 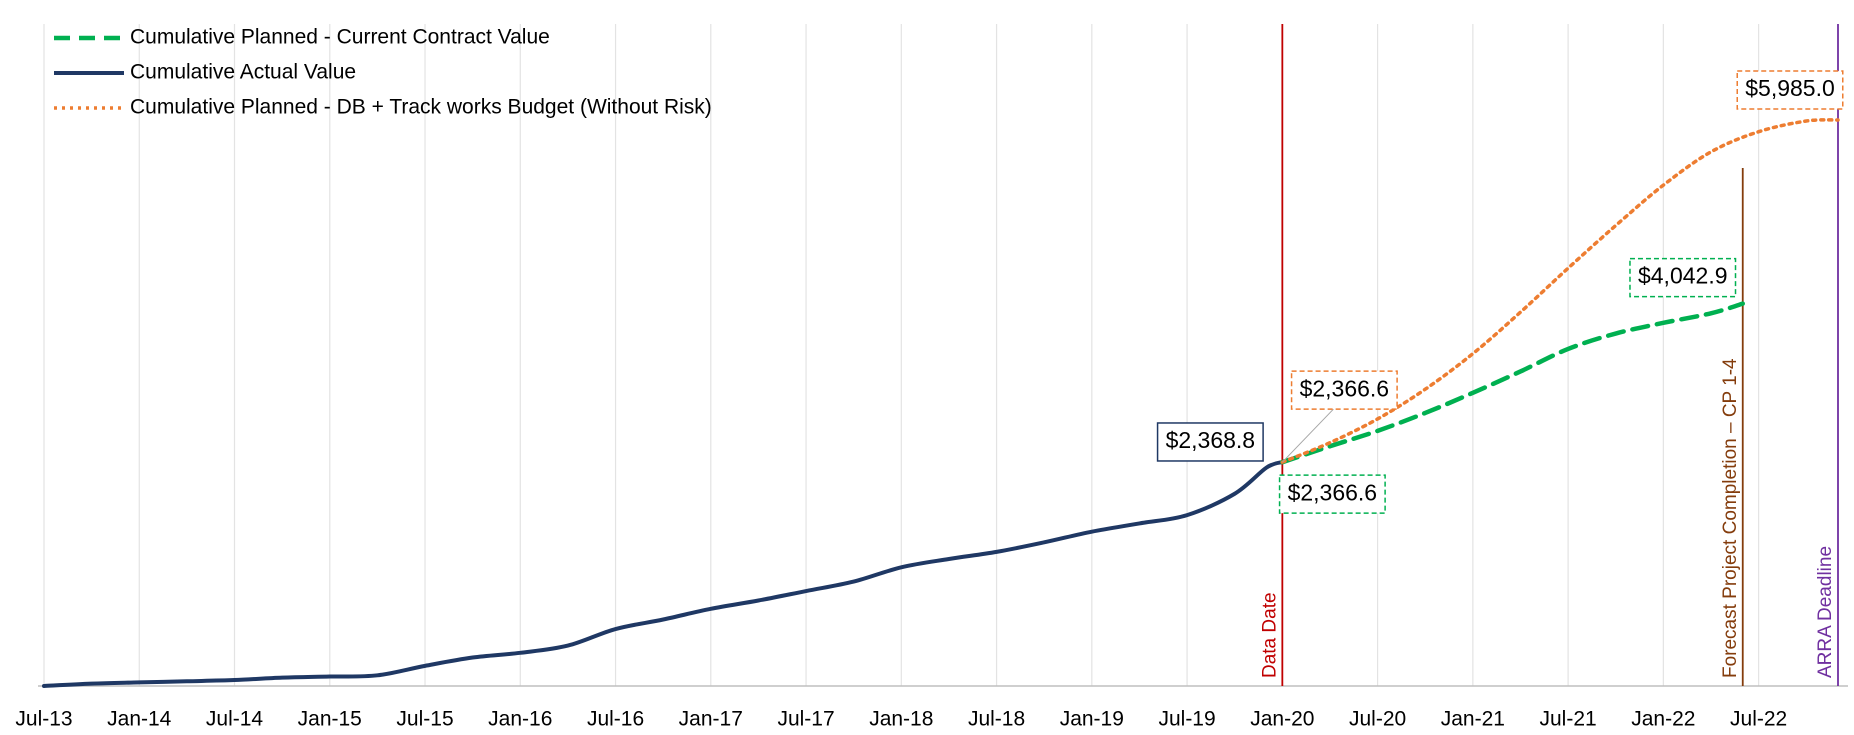 I want to click on x-tick-label: Jan-18, so click(x=901, y=719).